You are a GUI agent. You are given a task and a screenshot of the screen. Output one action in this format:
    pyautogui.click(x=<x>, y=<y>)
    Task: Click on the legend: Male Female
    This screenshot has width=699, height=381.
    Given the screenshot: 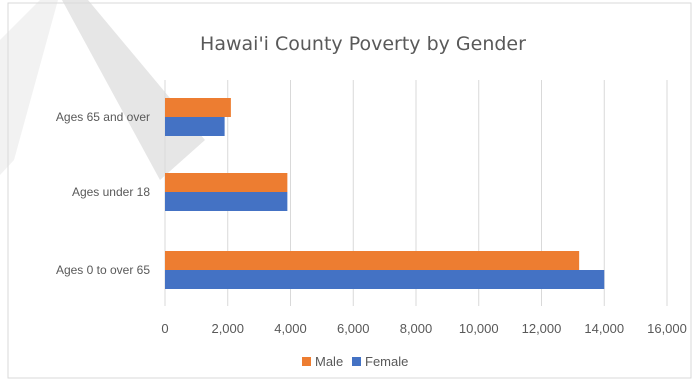 What is the action you would take?
    pyautogui.click(x=355, y=361)
    